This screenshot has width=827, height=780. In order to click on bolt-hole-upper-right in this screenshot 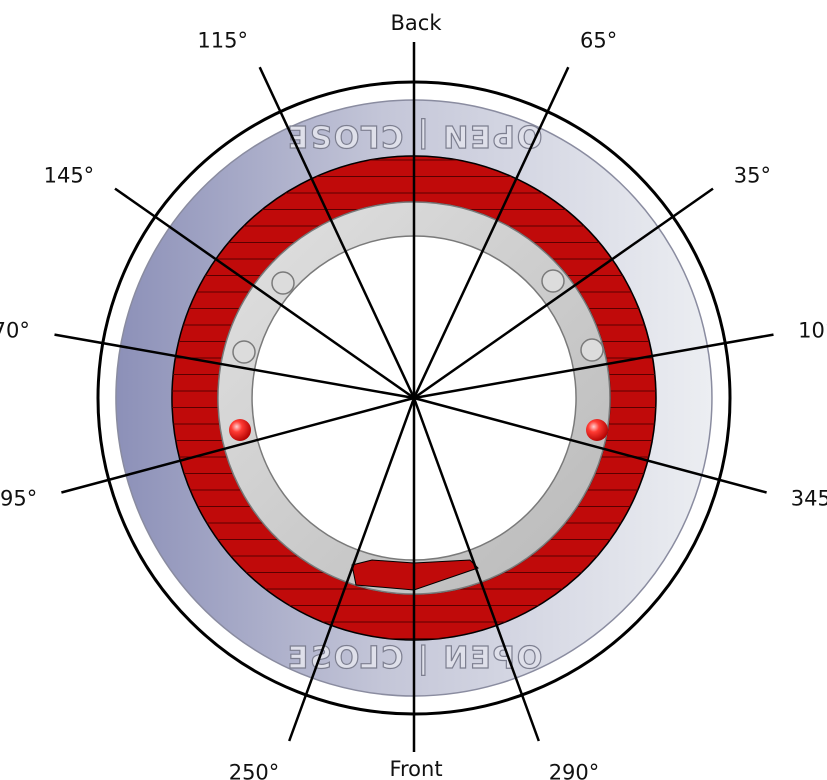, I will do `click(553, 281)`.